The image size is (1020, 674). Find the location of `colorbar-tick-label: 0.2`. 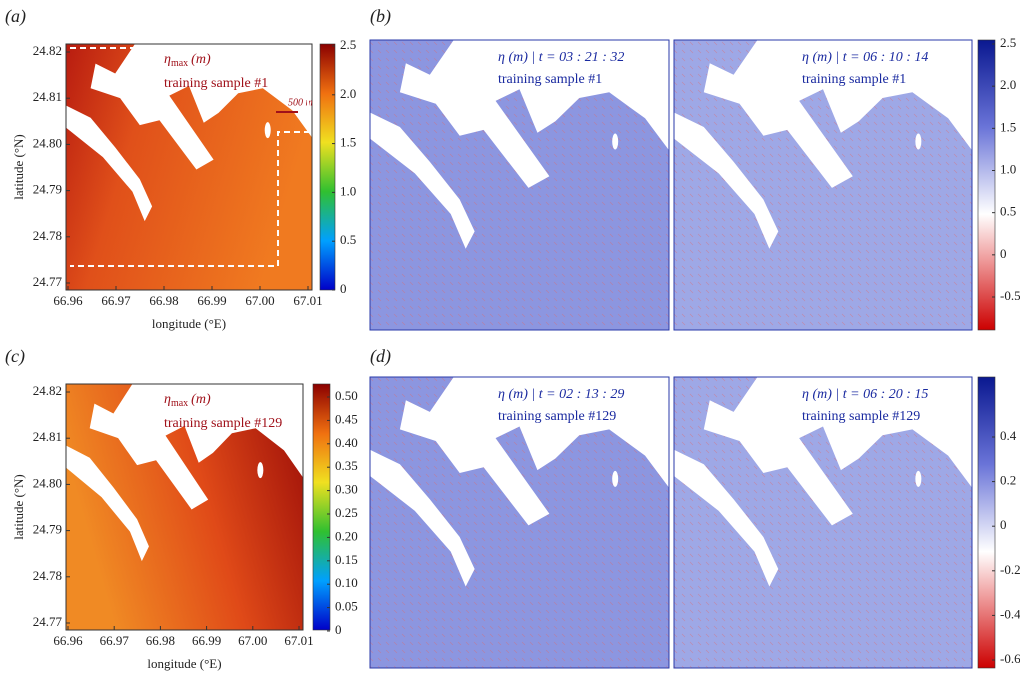

colorbar-tick-label: 0.2 is located at coordinates (1008, 480).